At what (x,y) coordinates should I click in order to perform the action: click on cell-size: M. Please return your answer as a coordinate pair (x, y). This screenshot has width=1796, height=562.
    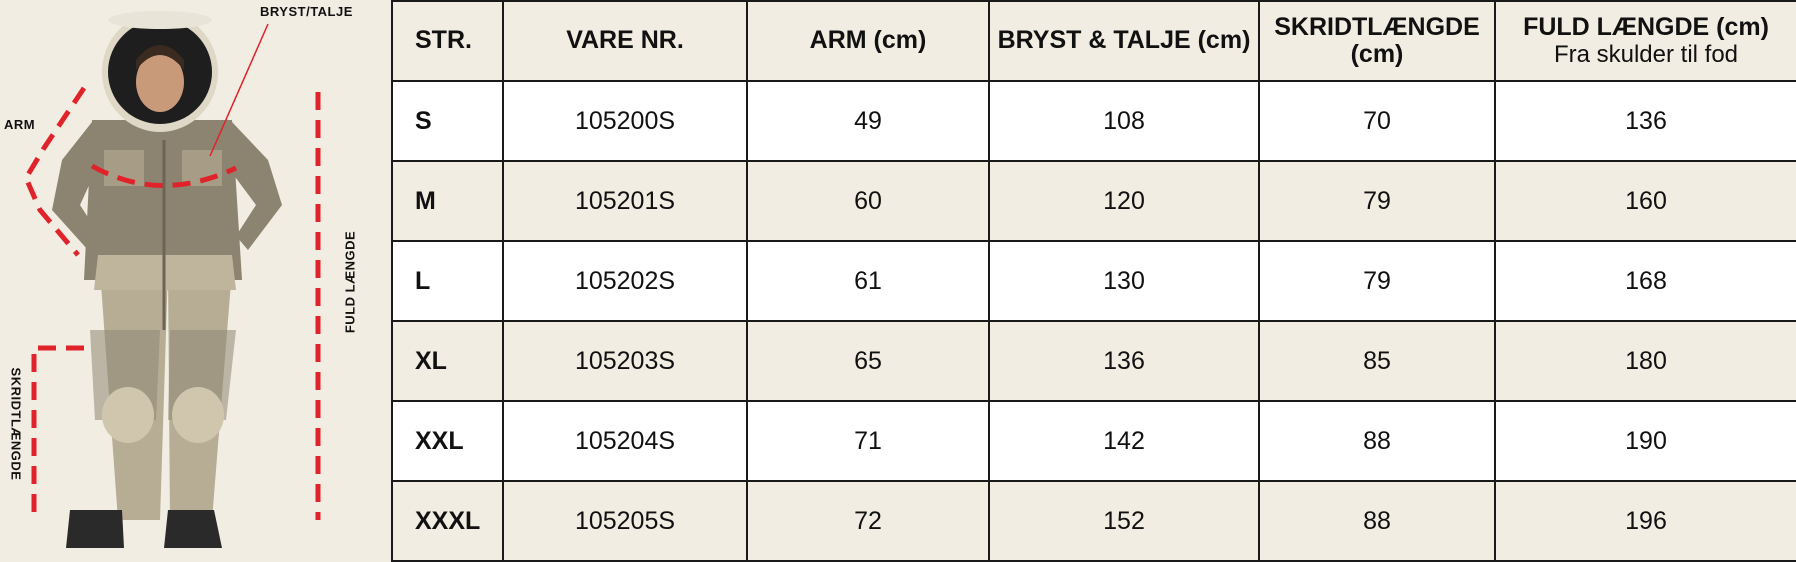
    Looking at the image, I should click on (447, 201).